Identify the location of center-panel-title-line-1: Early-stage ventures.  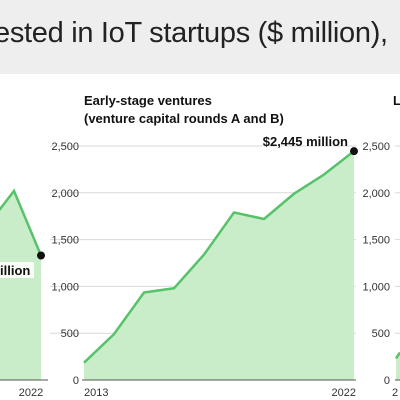
(148, 100).